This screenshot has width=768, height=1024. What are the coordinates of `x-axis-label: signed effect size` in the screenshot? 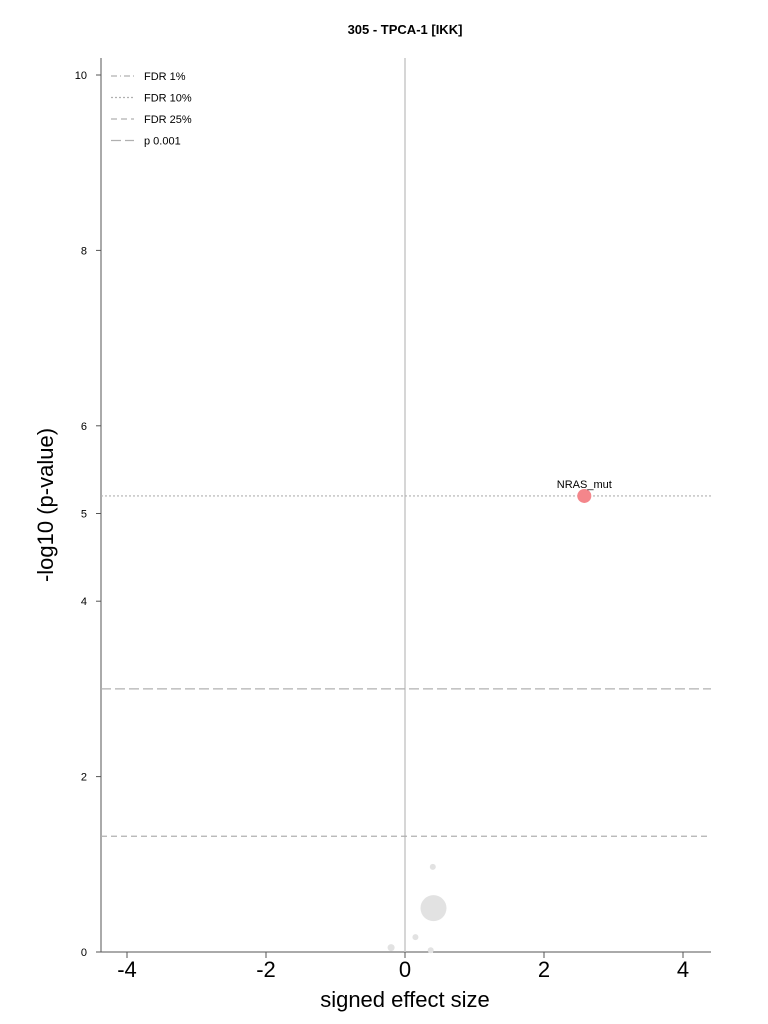 It's located at (405, 999).